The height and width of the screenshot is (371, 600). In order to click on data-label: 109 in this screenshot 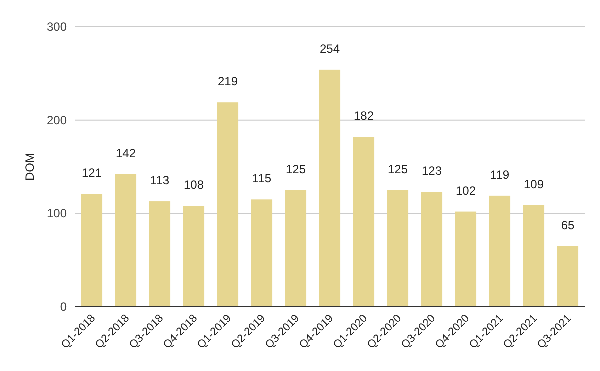, I will do `click(534, 184)`.